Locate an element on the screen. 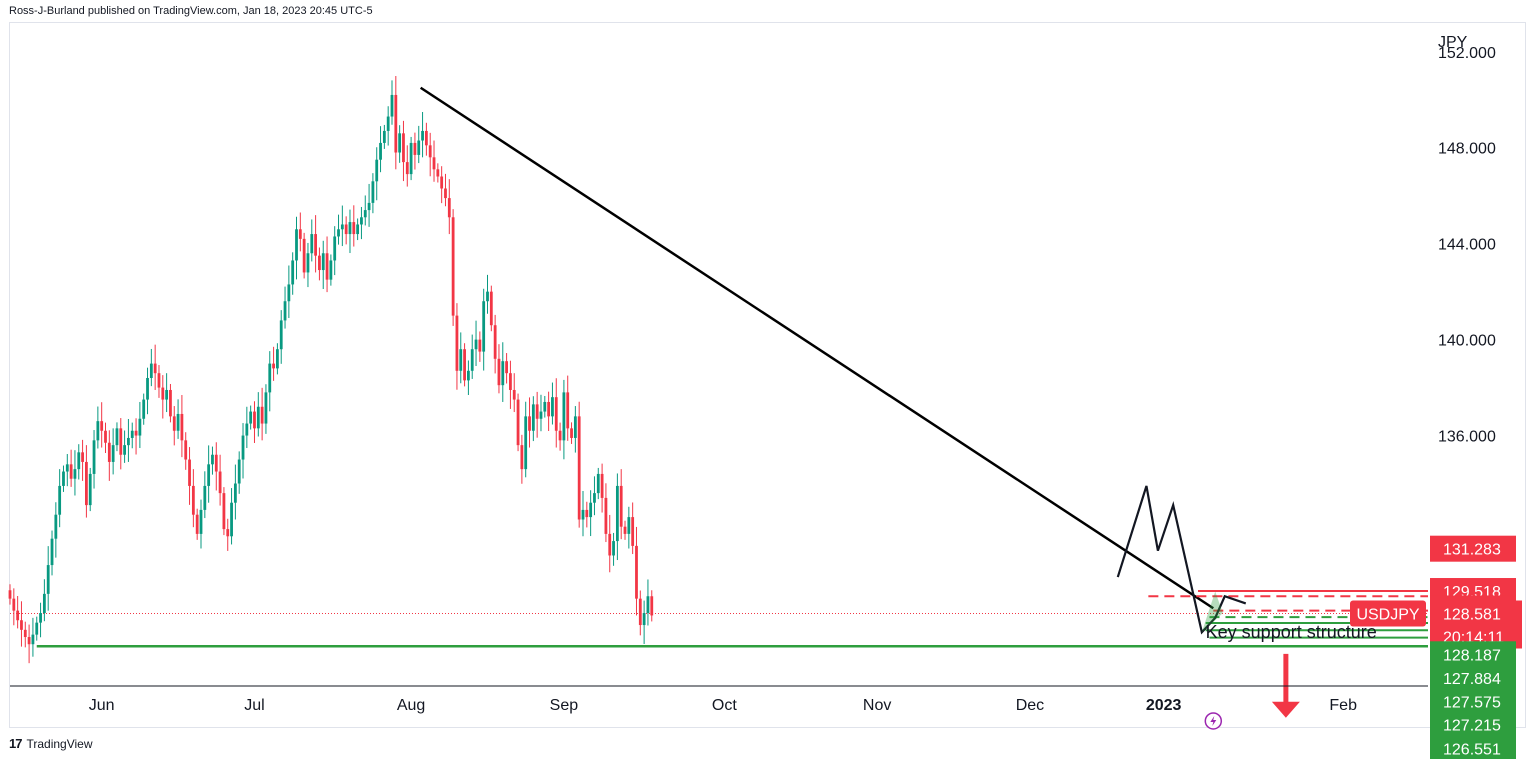  footer-brand: TradingView is located at coordinates (59, 743).